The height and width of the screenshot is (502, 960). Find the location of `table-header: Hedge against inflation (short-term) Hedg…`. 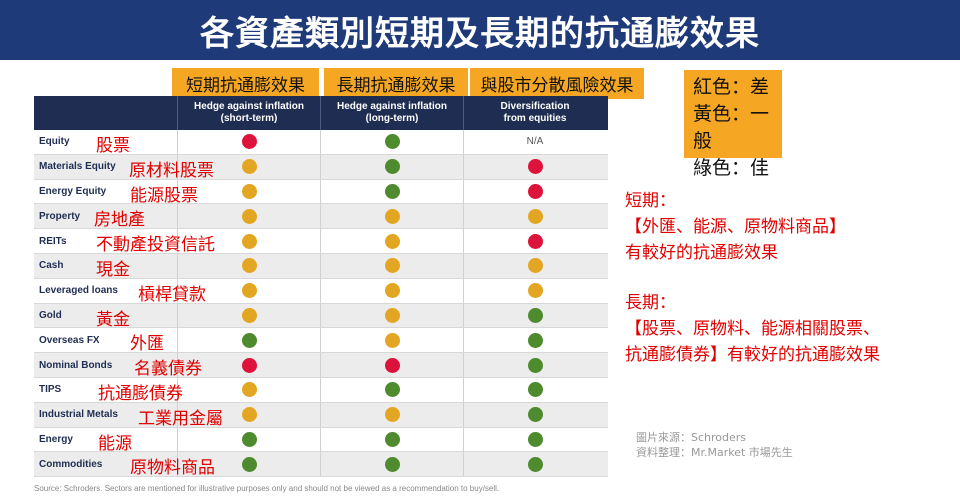

table-header: Hedge against inflation (short-term) Hedg… is located at coordinates (321, 113).